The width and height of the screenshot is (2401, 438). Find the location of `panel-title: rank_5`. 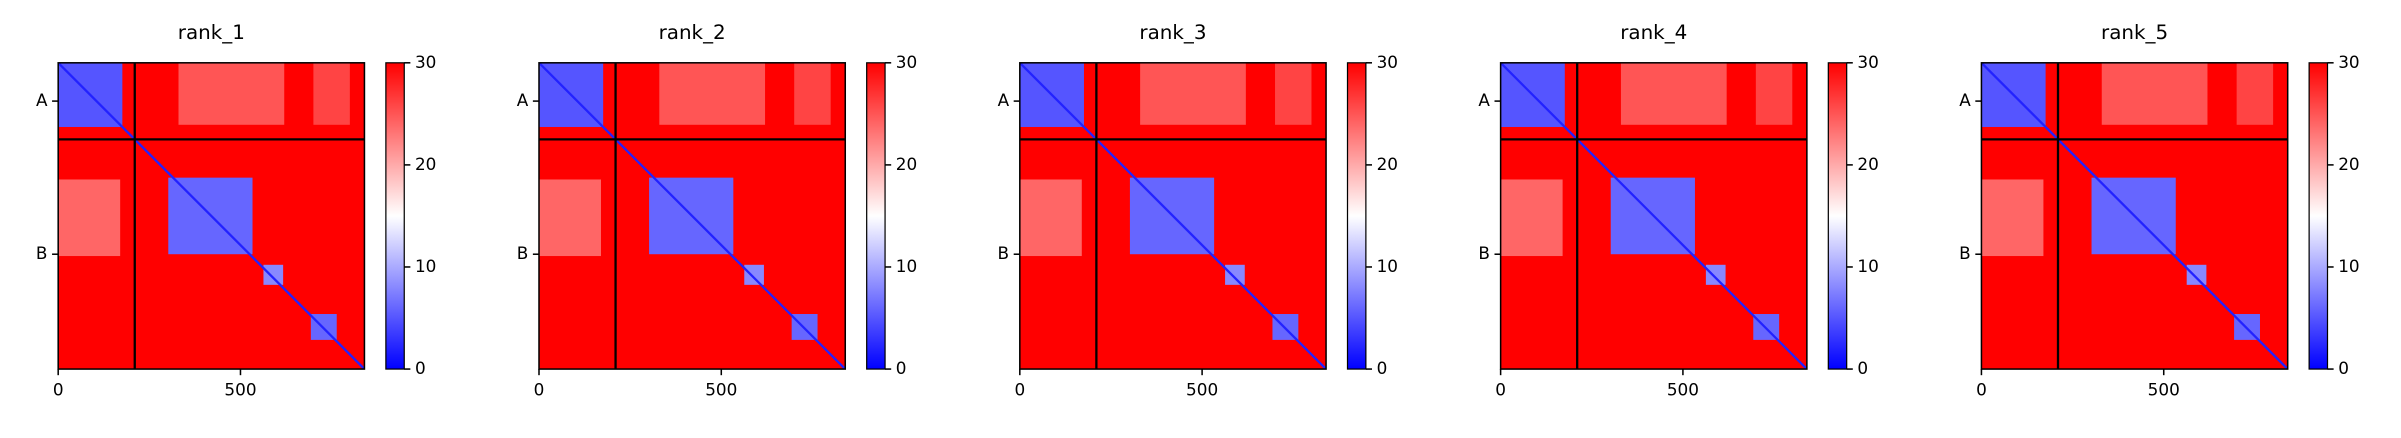

panel-title: rank_5 is located at coordinates (2134, 32).